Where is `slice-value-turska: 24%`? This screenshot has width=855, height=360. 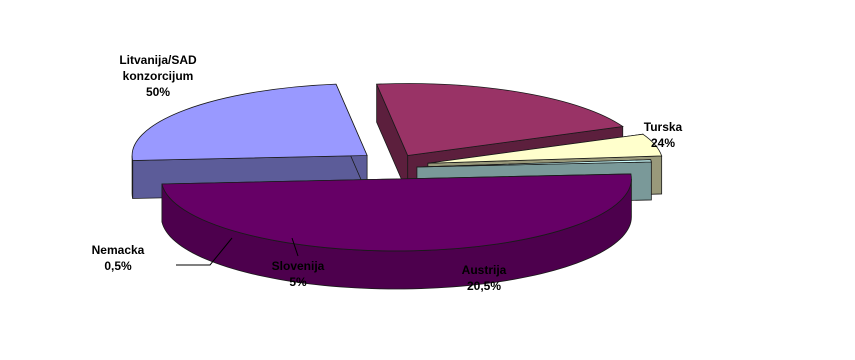
slice-value-turska: 24% is located at coordinates (663, 143).